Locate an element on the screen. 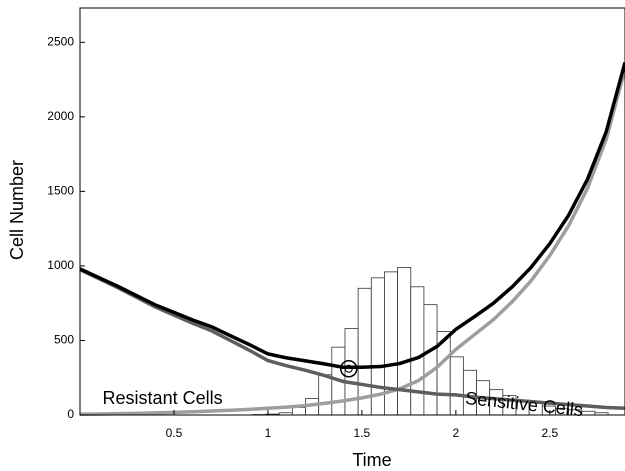  marker is located at coordinates (348, 369).